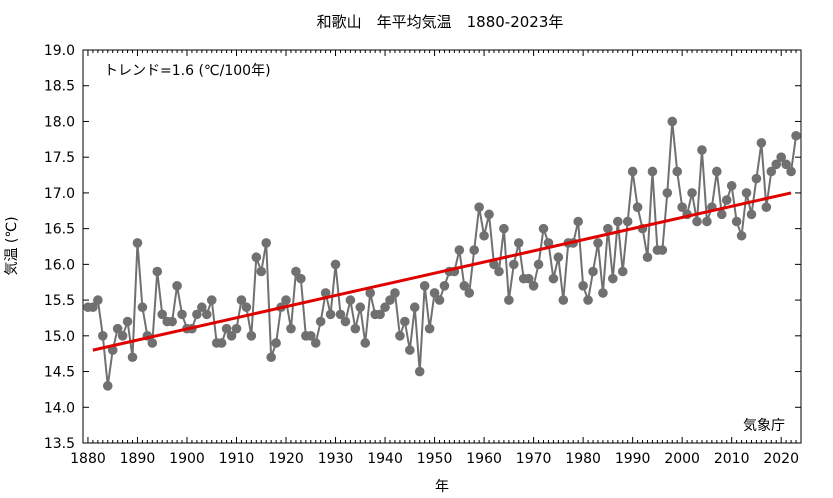  Describe the element at coordinates (59, 230) in the screenshot. I see `y-tick-label: 16.5` at that location.